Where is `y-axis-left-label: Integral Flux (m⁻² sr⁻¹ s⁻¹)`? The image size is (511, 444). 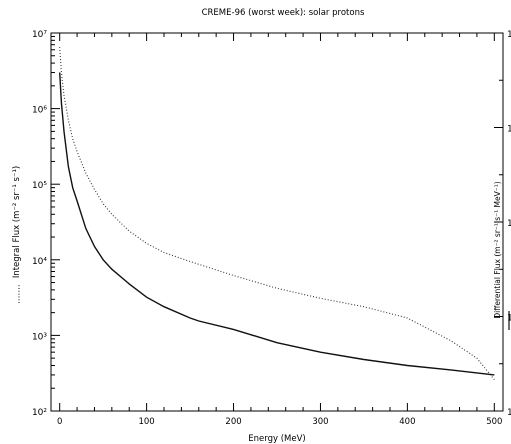
y-axis-left-label: Integral Flux (m⁻² sr⁻¹ s⁻¹) is located at coordinates (17, 222).